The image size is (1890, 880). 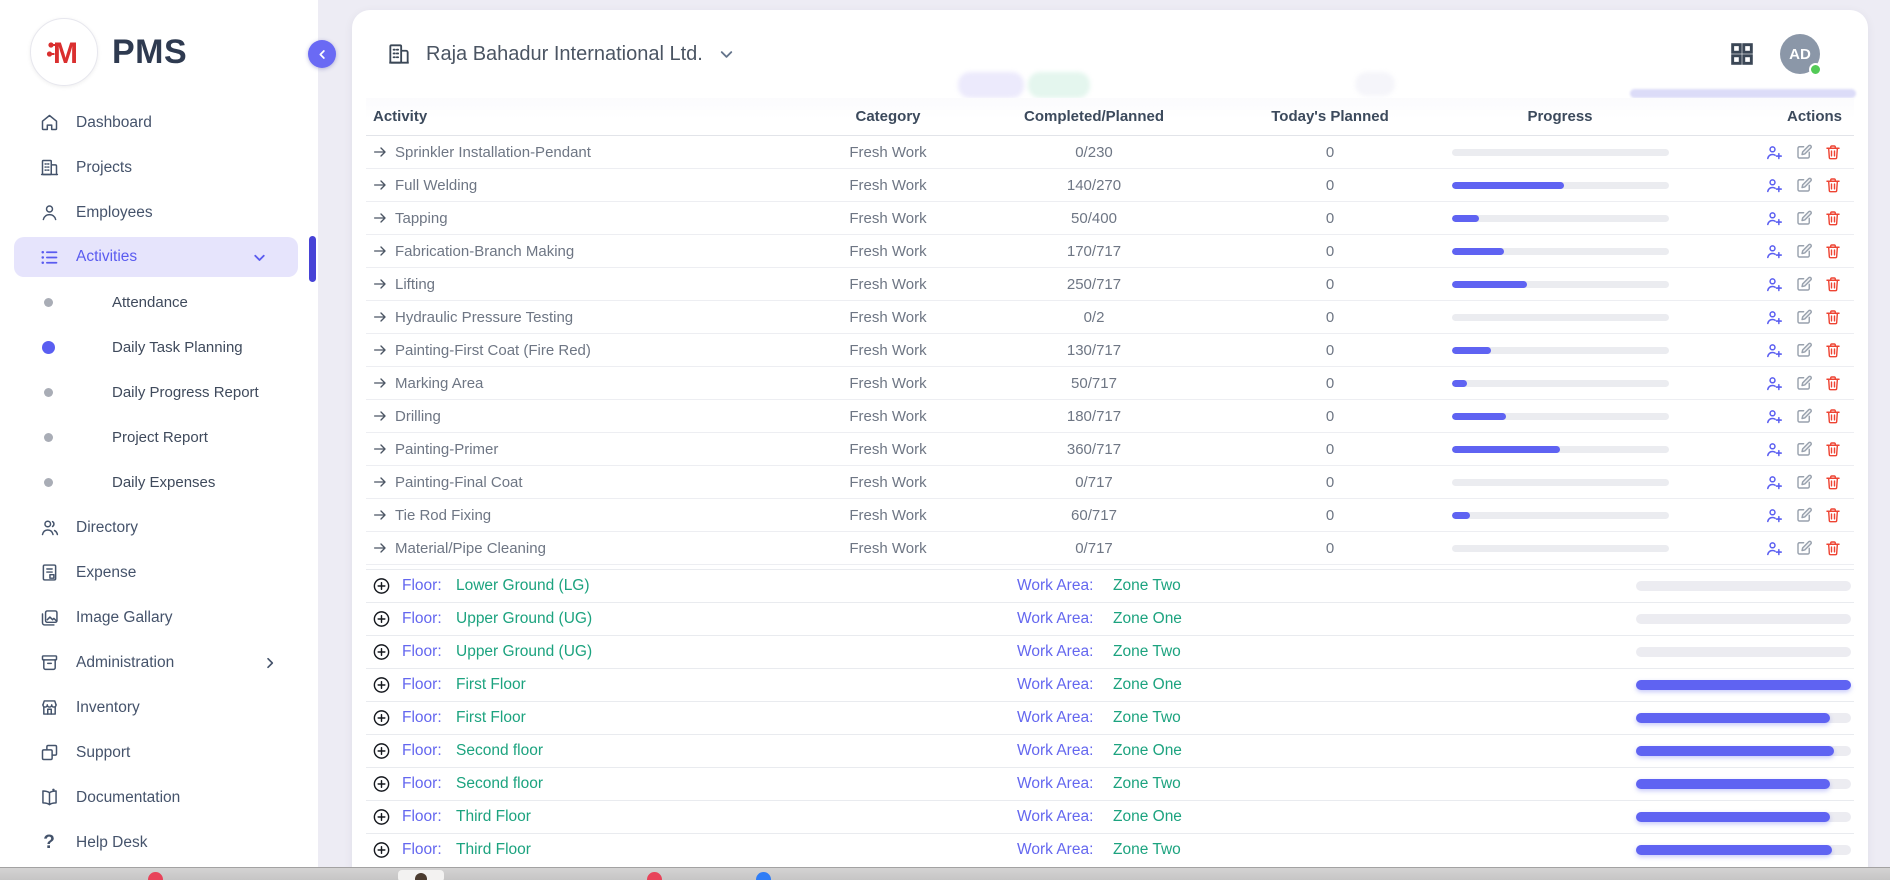 What do you see at coordinates (1110, 684) in the screenshot?
I see `floor-row: Floor: First Floor Work Area: Zone One` at bounding box center [1110, 684].